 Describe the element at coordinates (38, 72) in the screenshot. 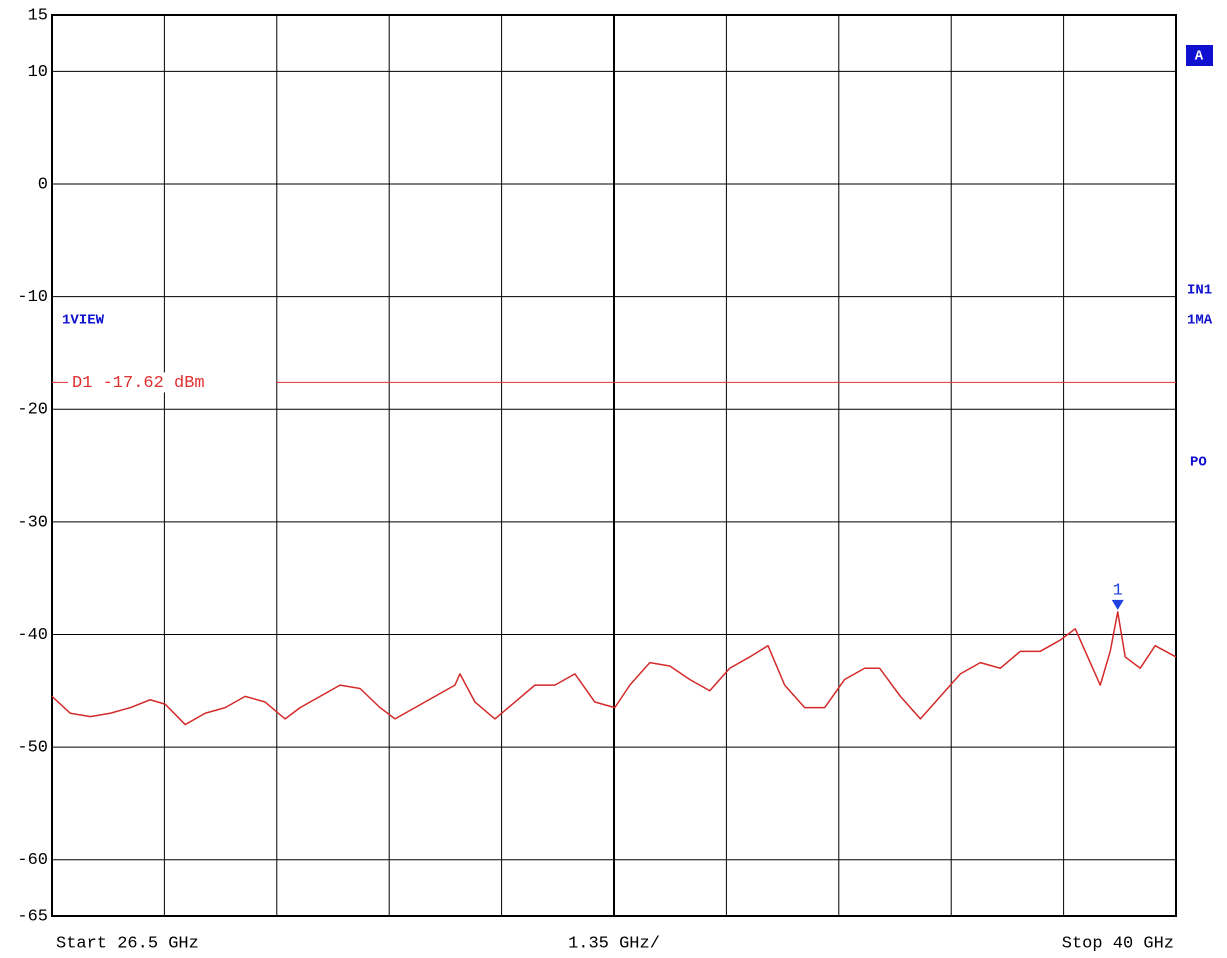

I see `y-tick-label: 10` at that location.